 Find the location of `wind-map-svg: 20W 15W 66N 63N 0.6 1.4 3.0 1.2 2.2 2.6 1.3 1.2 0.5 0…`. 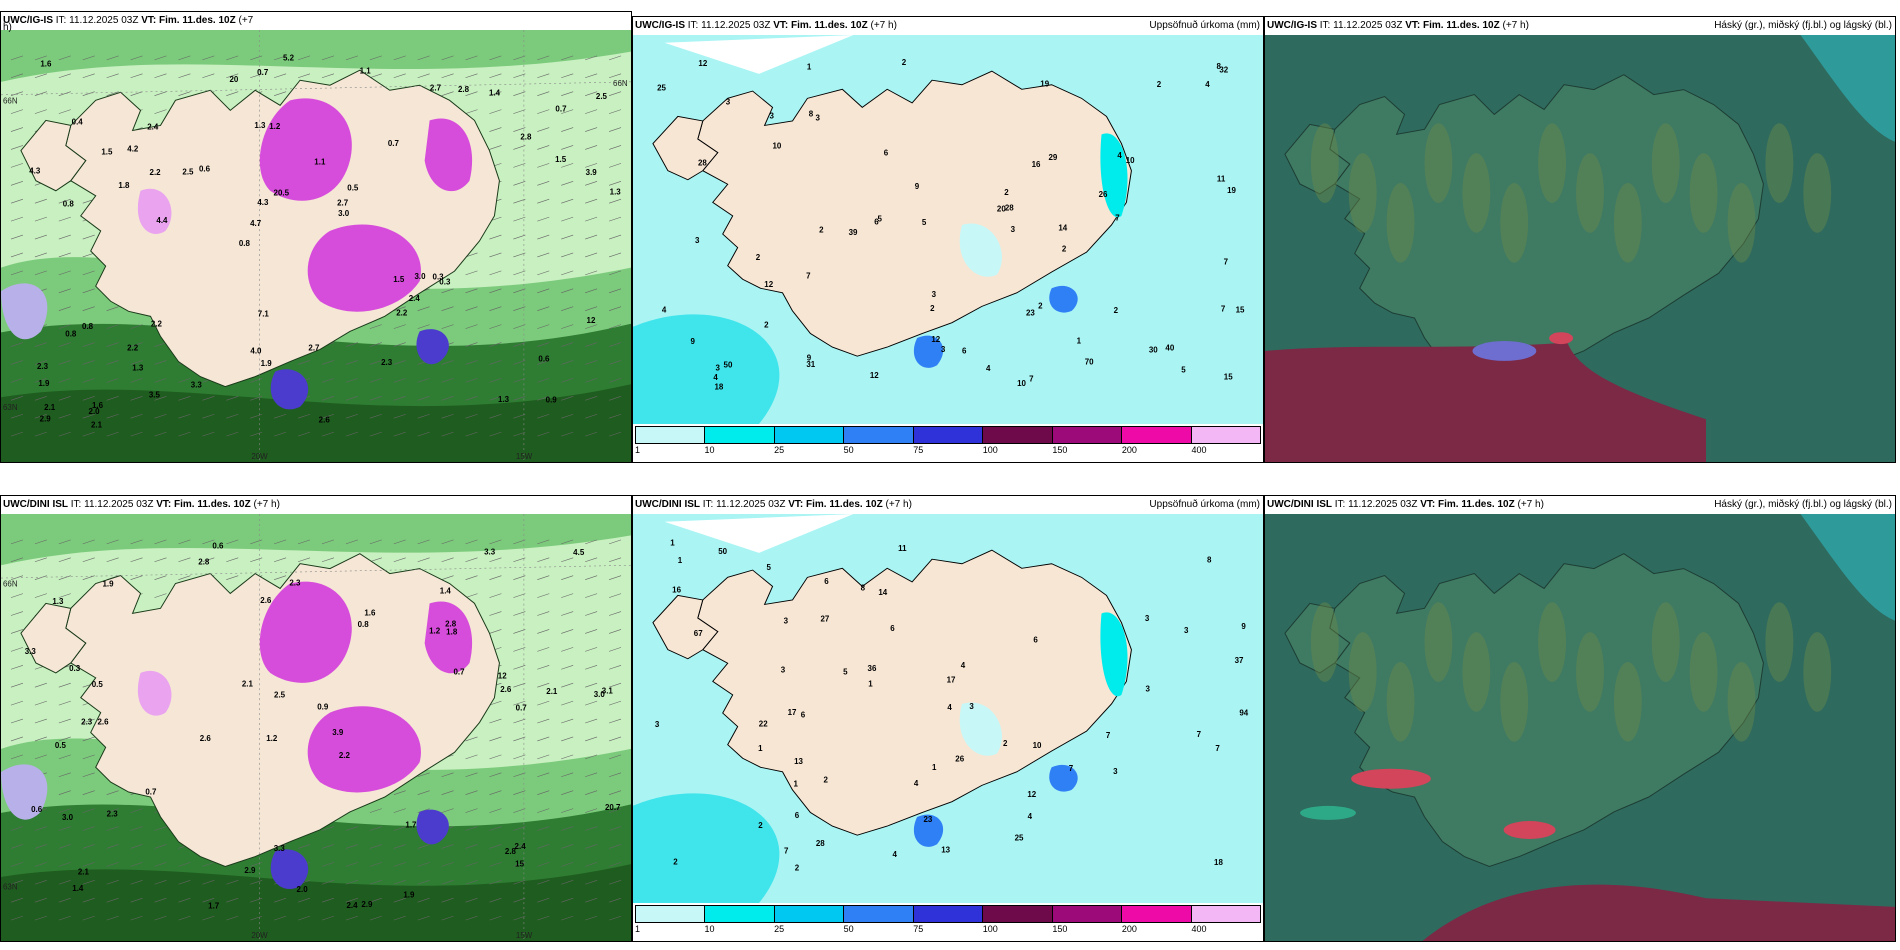

wind-map-svg: 20W 15W 66N 63N 0.6 1.4 3.0 1.2 2.2 2.6 1.3 1.2 0.5 0… is located at coordinates (316, 727).